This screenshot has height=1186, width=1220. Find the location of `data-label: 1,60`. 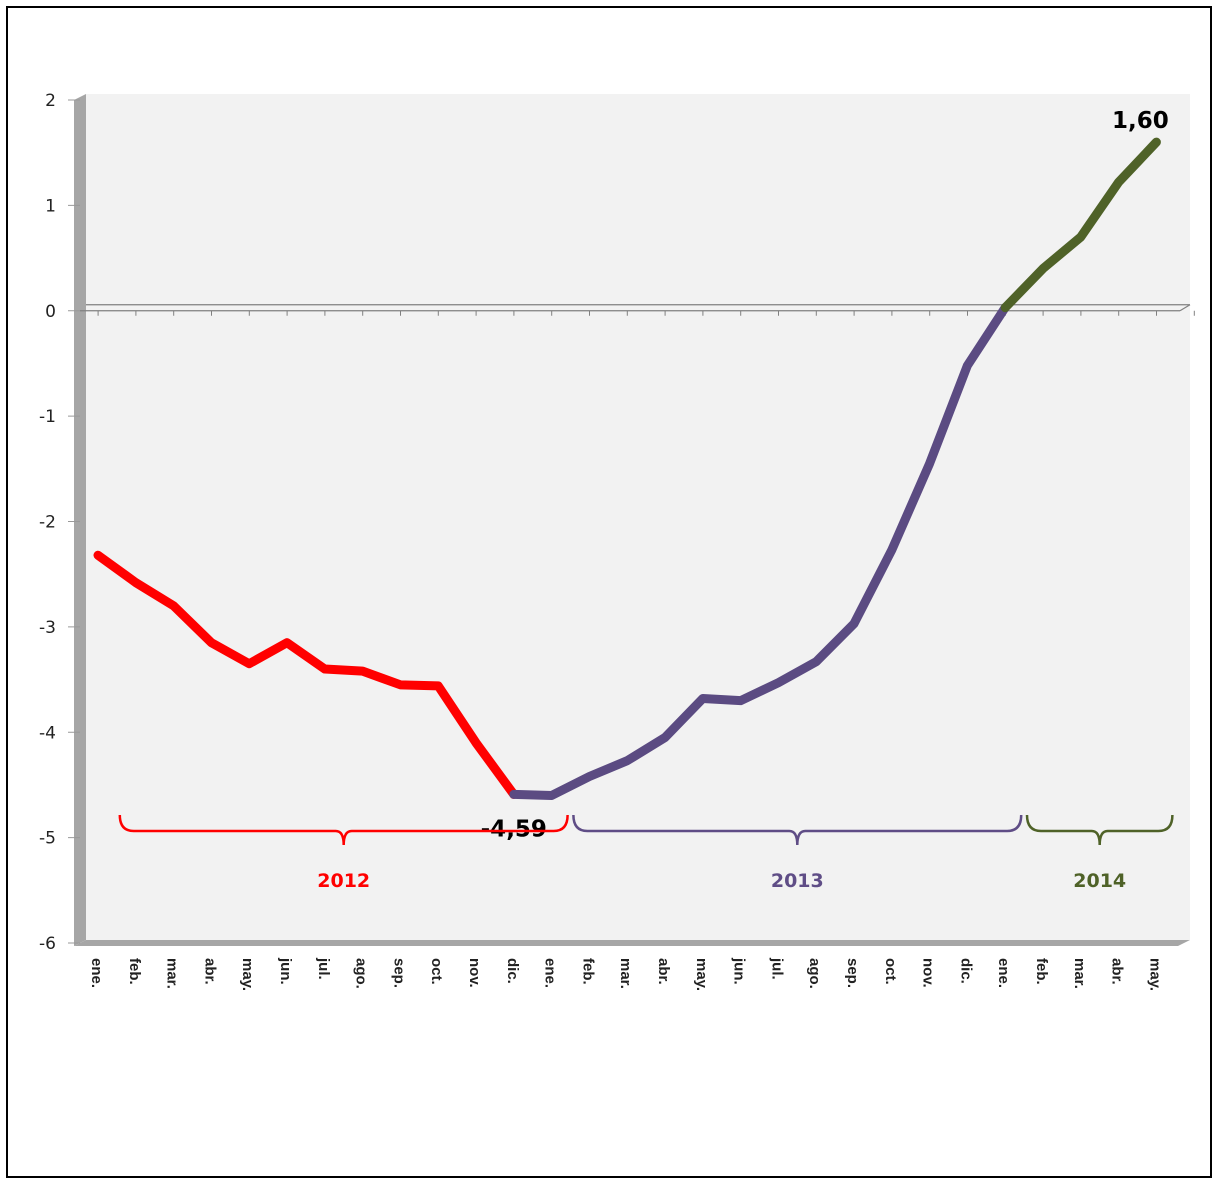

data-label: 1,60 is located at coordinates (1140, 121).